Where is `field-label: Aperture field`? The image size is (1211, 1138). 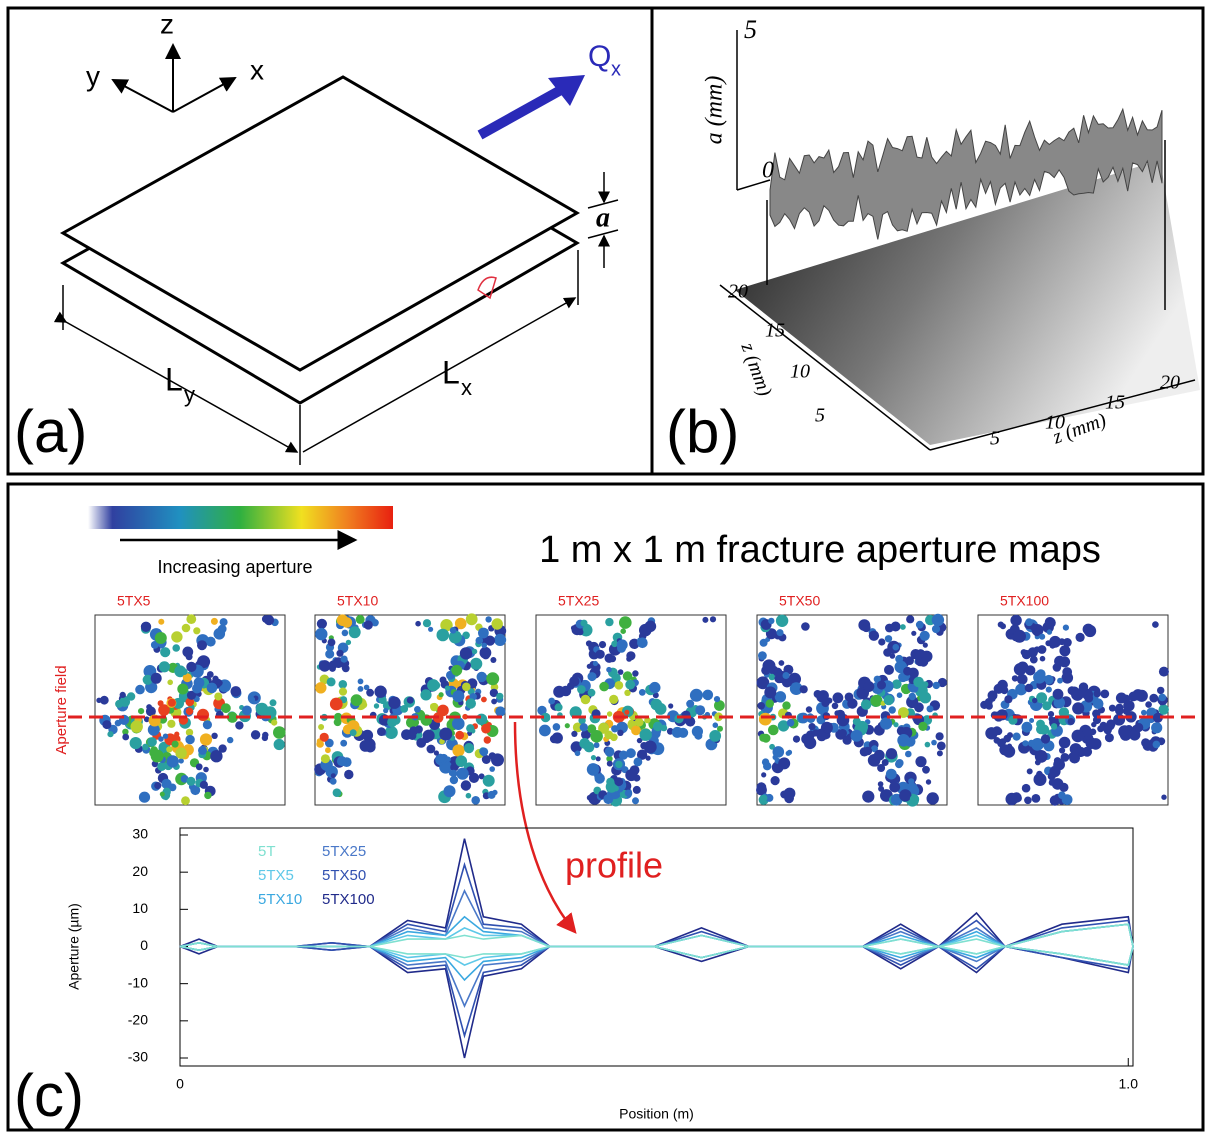 field-label: Aperture field is located at coordinates (61, 709).